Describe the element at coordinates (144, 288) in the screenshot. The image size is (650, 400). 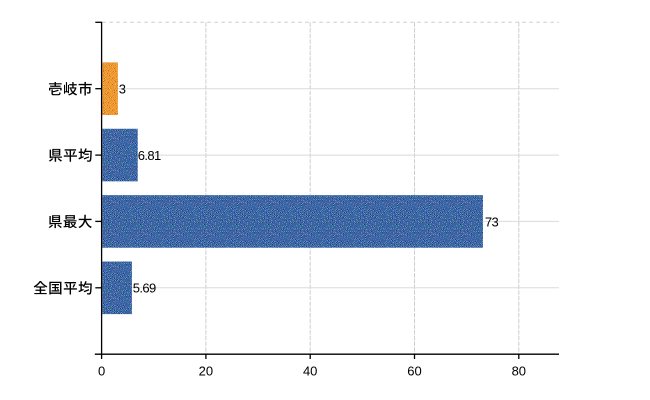
I see `svg-text: 5.69` at that location.